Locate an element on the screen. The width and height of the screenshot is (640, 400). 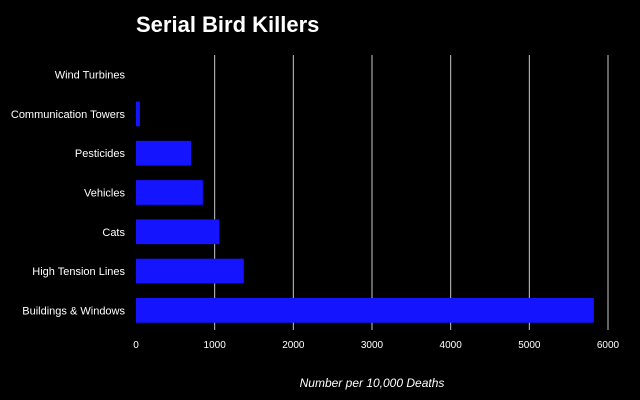
category-label: Communication Towers is located at coordinates (68, 115).